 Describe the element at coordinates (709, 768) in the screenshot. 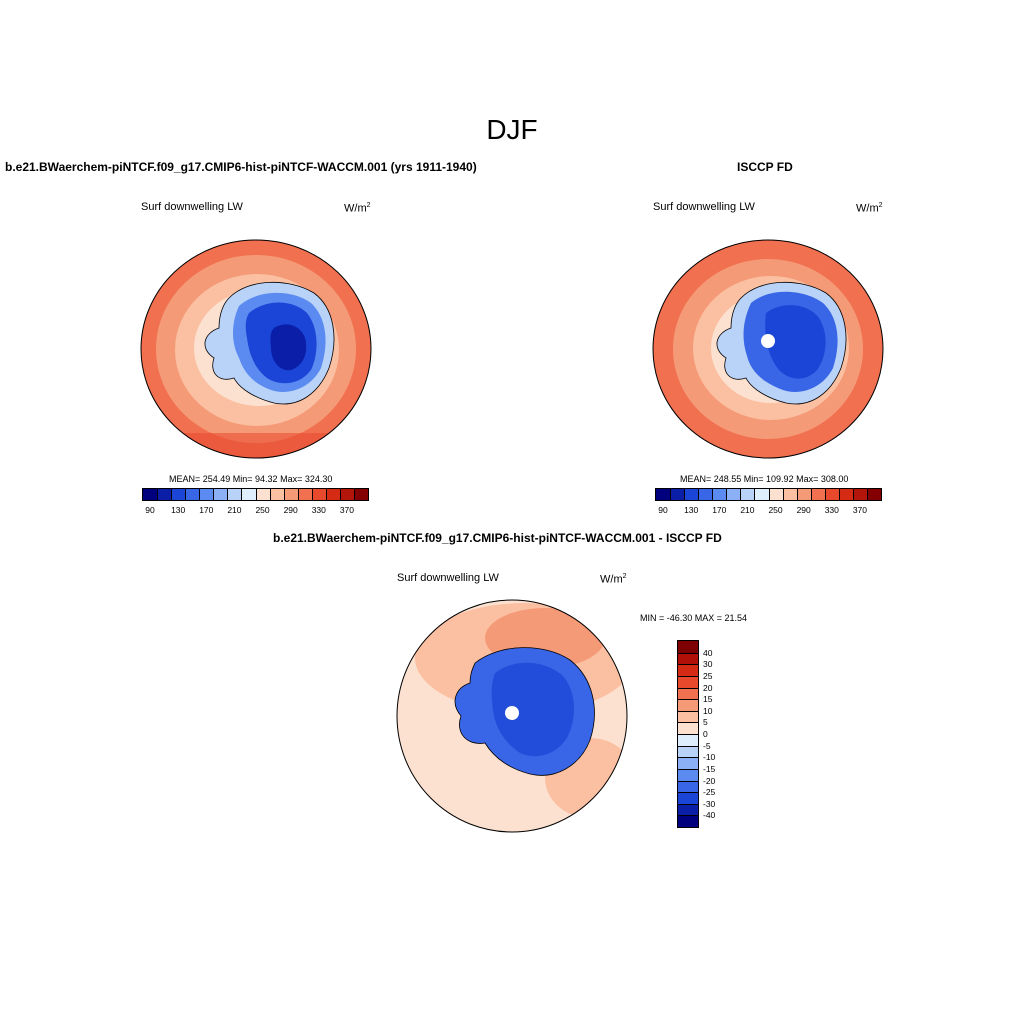

I see `colorbar-tick-label: -15` at that location.